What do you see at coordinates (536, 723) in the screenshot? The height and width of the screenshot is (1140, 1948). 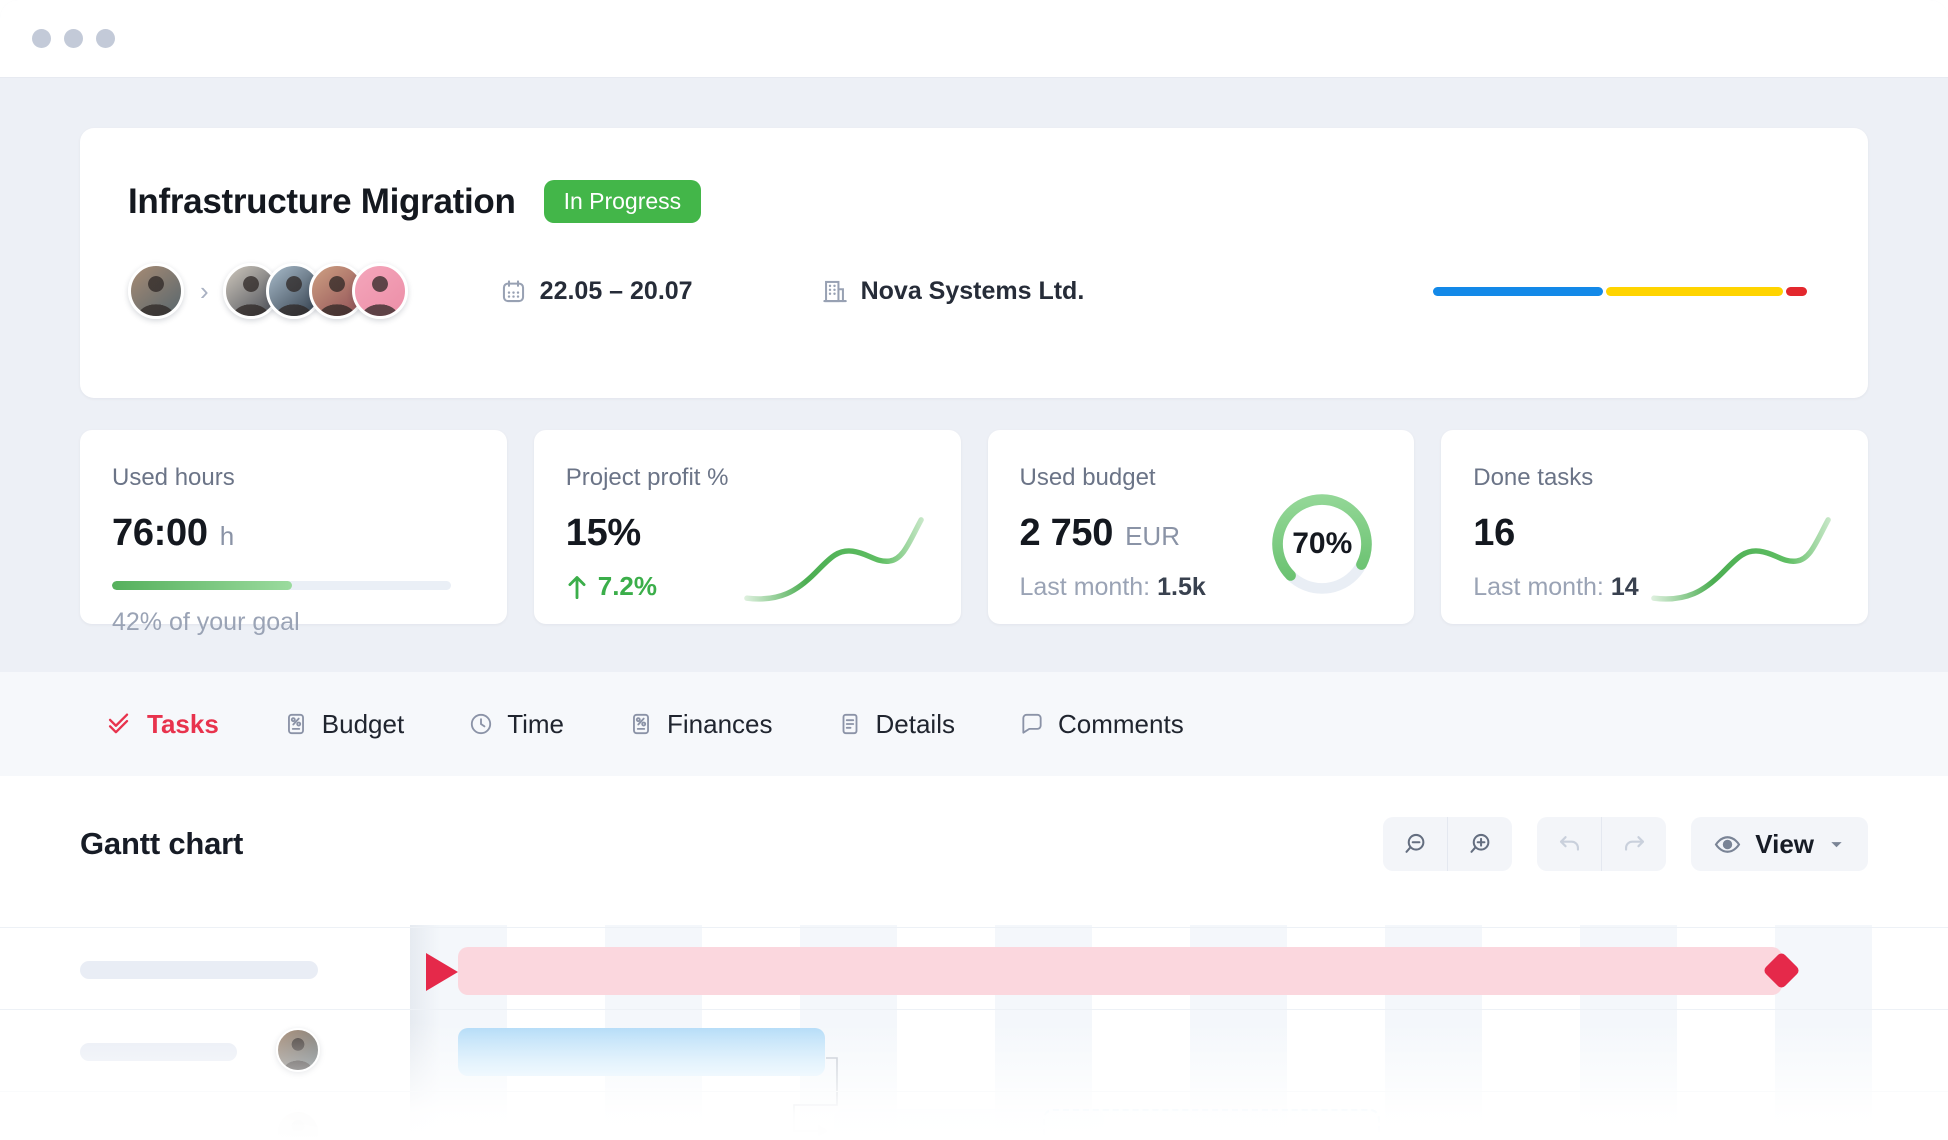 I see `tab-label: Time` at bounding box center [536, 723].